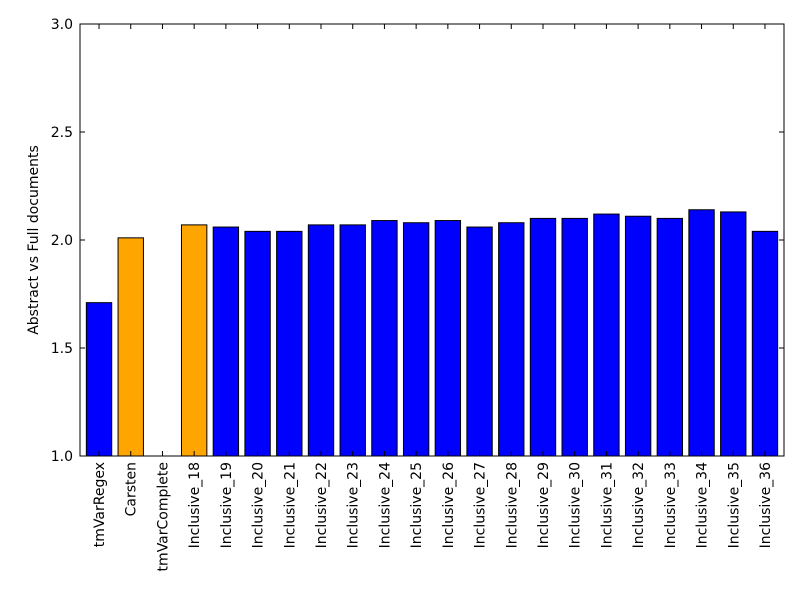  What do you see at coordinates (449, 505) in the screenshot?
I see `x-tick-label-Inclusive_26: Inclusive_26` at bounding box center [449, 505].